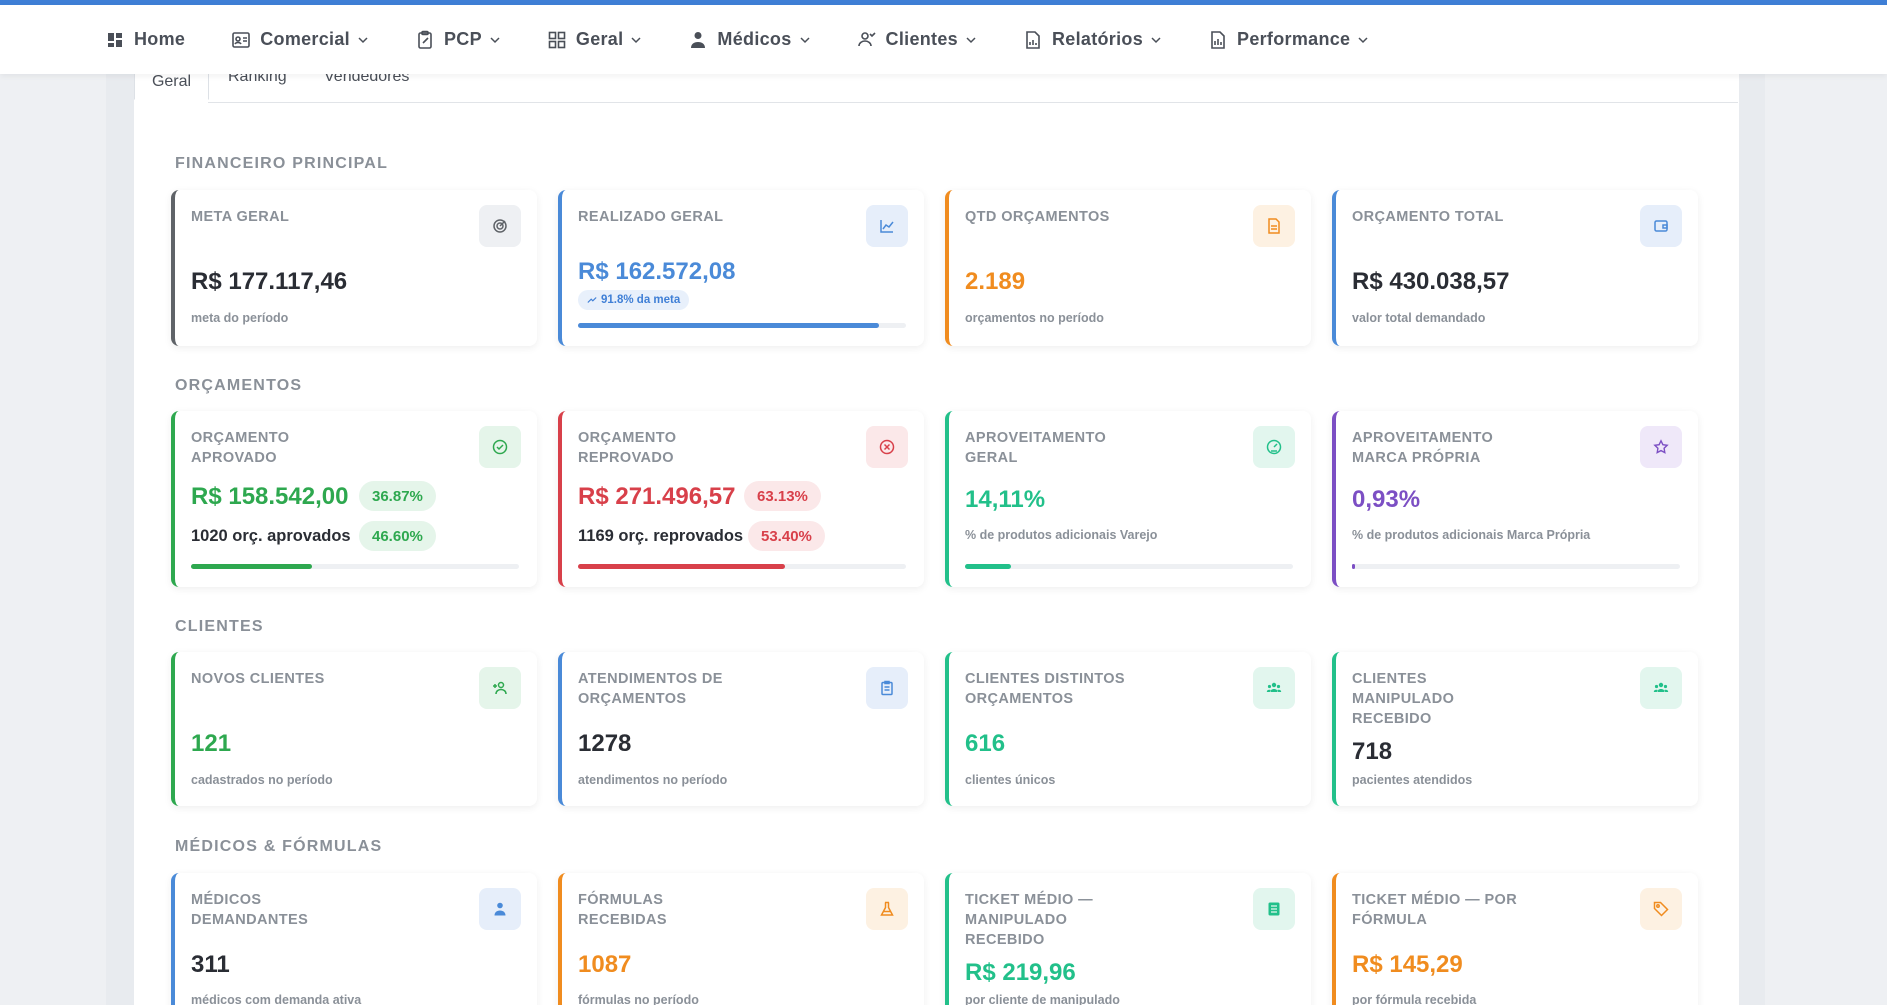  What do you see at coordinates (1034, 318) in the screenshot?
I see `card-sub: orçamentos no período` at bounding box center [1034, 318].